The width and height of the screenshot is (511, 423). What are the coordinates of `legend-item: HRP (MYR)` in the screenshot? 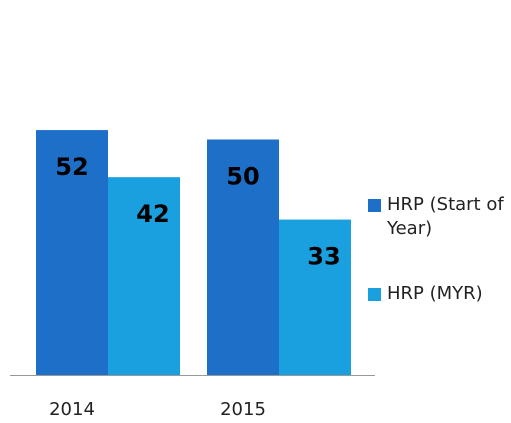 It's located at (438, 294).